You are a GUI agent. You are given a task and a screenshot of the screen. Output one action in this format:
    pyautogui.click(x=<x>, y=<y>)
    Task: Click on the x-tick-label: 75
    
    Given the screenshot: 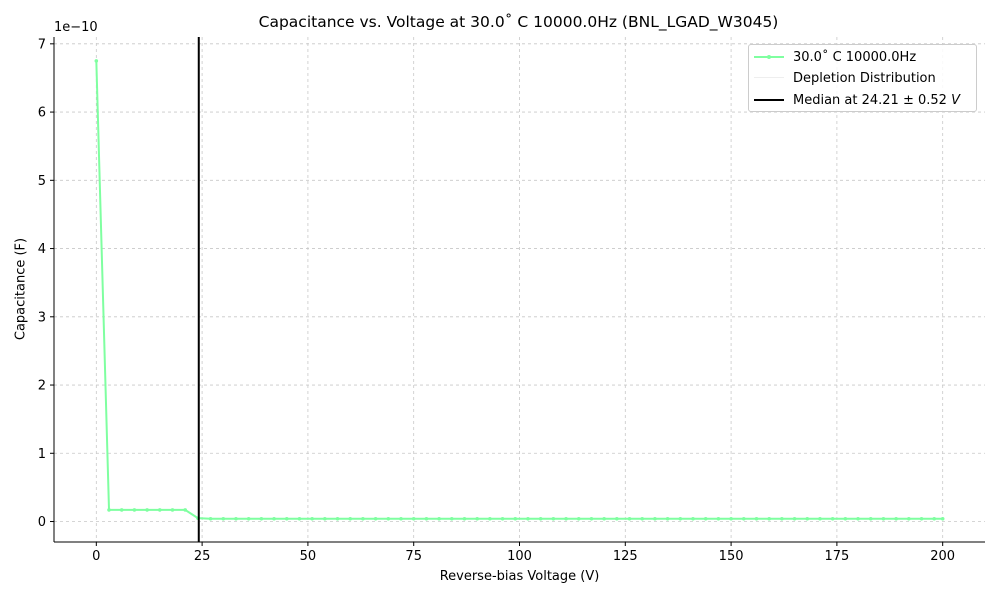 What is the action you would take?
    pyautogui.click(x=413, y=556)
    